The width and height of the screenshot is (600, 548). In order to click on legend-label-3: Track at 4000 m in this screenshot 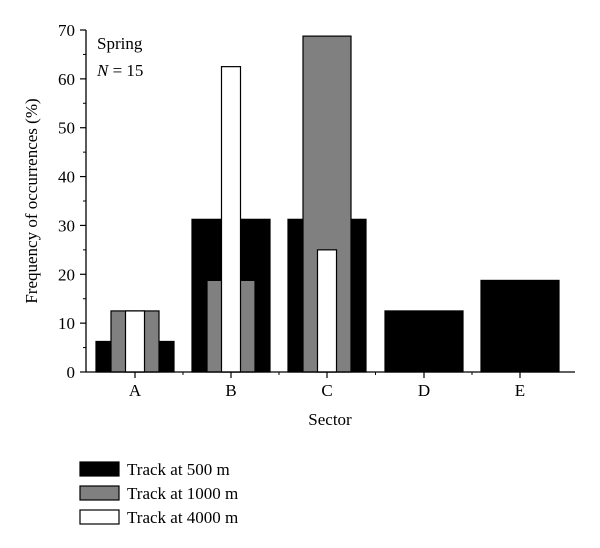, I will do `click(182, 517)`.